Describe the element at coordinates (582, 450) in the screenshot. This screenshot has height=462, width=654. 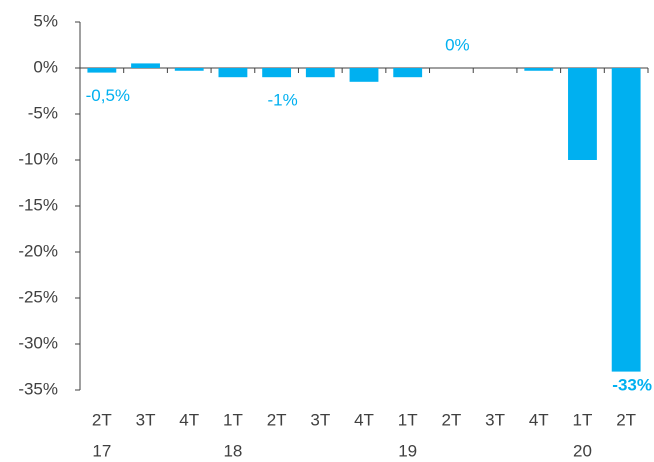
I see `x-year-label: 20` at that location.